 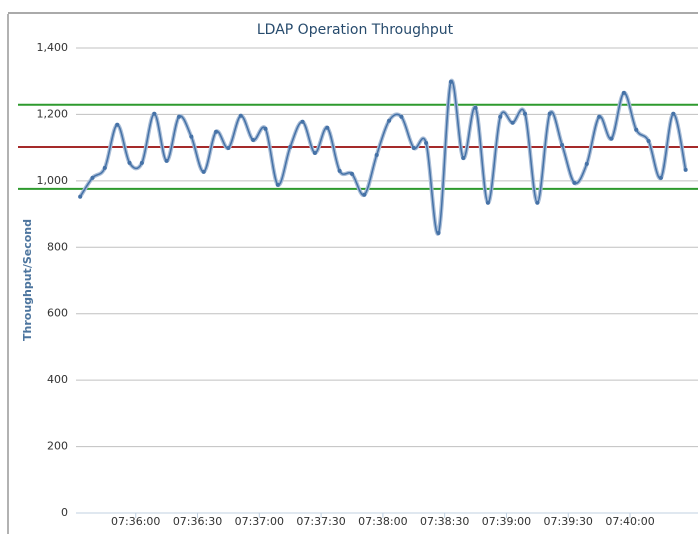 What do you see at coordinates (629, 521) in the screenshot?
I see `x-tick-label: 07:40:00` at bounding box center [629, 521].